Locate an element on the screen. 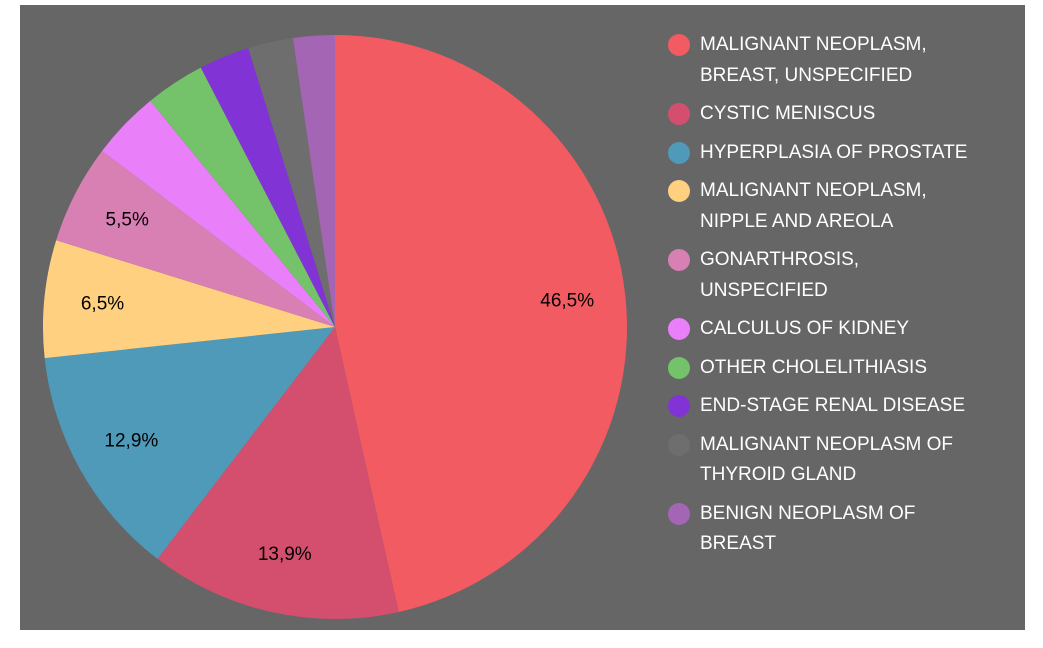 This screenshot has height=648, width=1043. legend-item: CALCULUS OF KIDNEY is located at coordinates (833, 329).